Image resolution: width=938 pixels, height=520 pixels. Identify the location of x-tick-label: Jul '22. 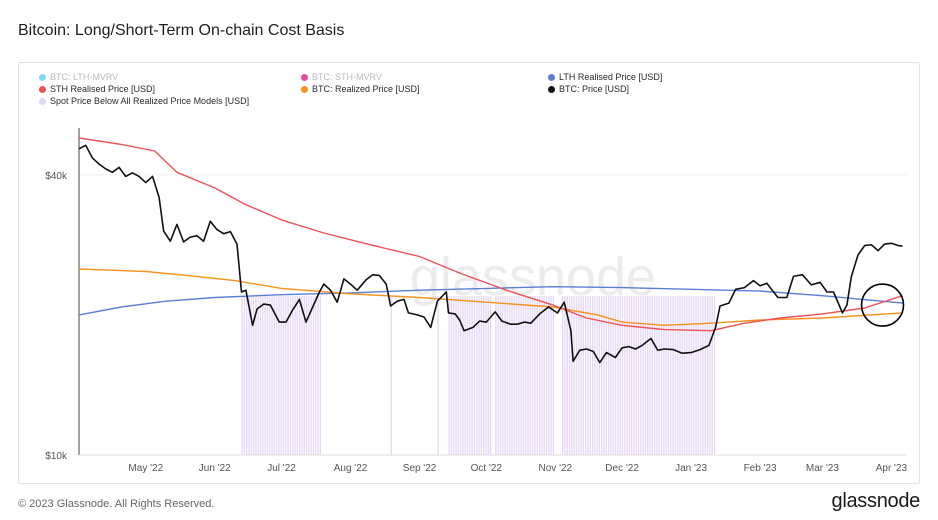
(281, 468).